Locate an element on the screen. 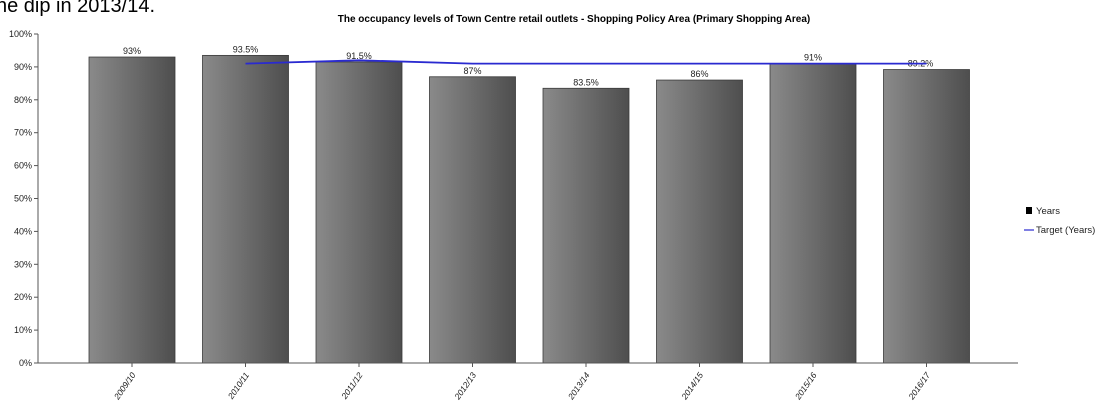 The width and height of the screenshot is (1102, 408). x-tick-label: 2011/12 is located at coordinates (352, 385).